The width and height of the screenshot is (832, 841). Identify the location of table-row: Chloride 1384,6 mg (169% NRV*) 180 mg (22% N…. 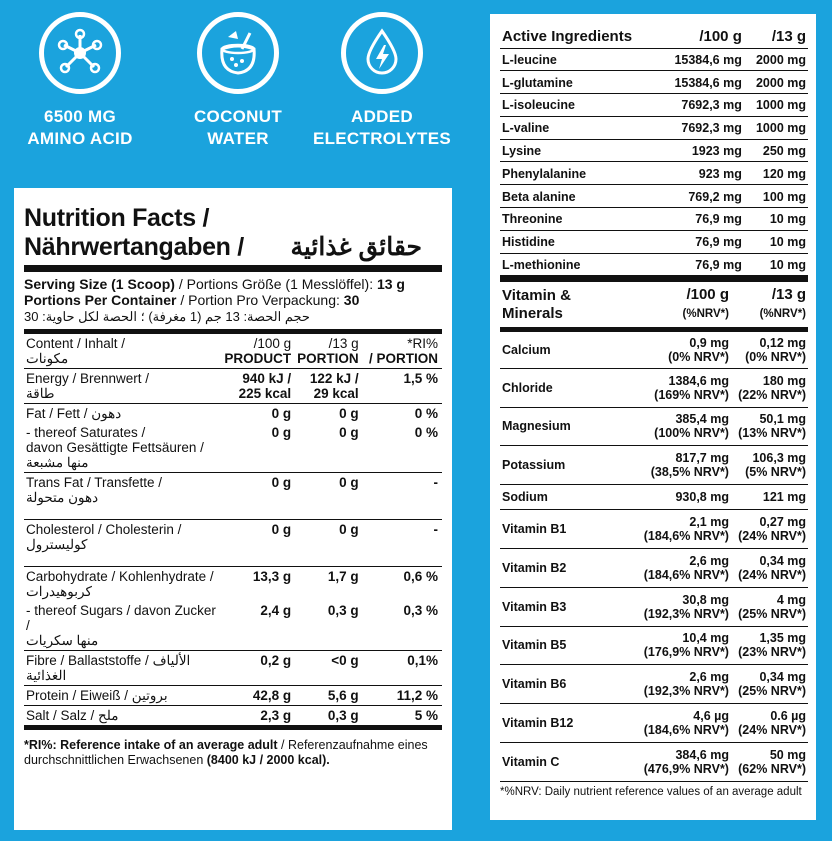
(654, 388).